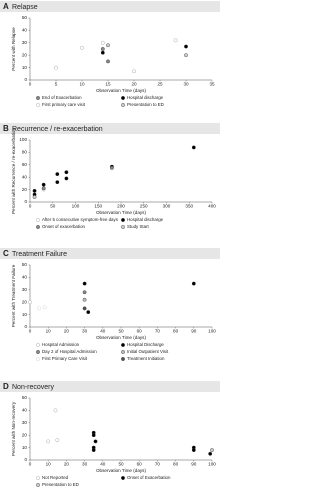 Image resolution: width=320 pixels, height=500 pixels. I want to click on panel-title: Recurrence / re-exacerbation, so click(57, 129).